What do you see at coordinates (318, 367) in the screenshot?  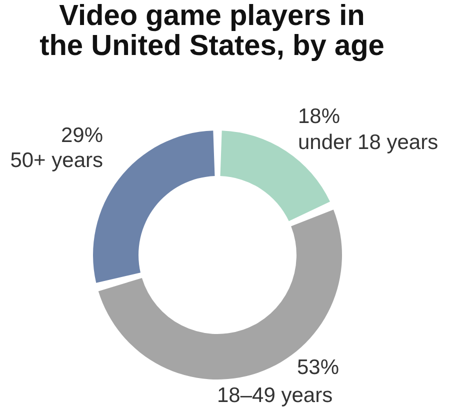 I see `data-label: 53%` at bounding box center [318, 367].